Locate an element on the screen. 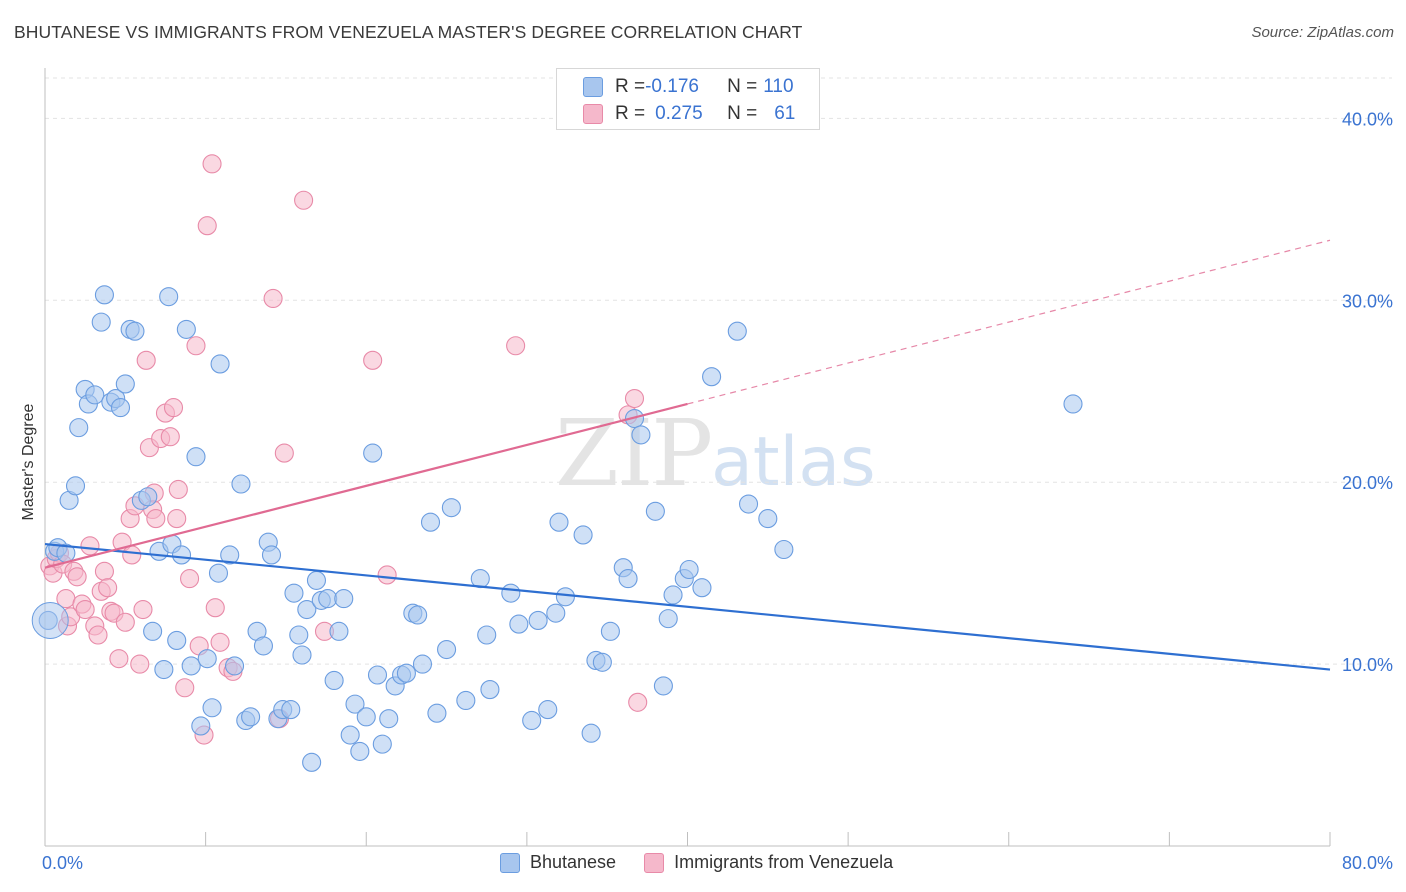 The image size is (1406, 892). venezuela-trend-line is located at coordinates (366, 485).